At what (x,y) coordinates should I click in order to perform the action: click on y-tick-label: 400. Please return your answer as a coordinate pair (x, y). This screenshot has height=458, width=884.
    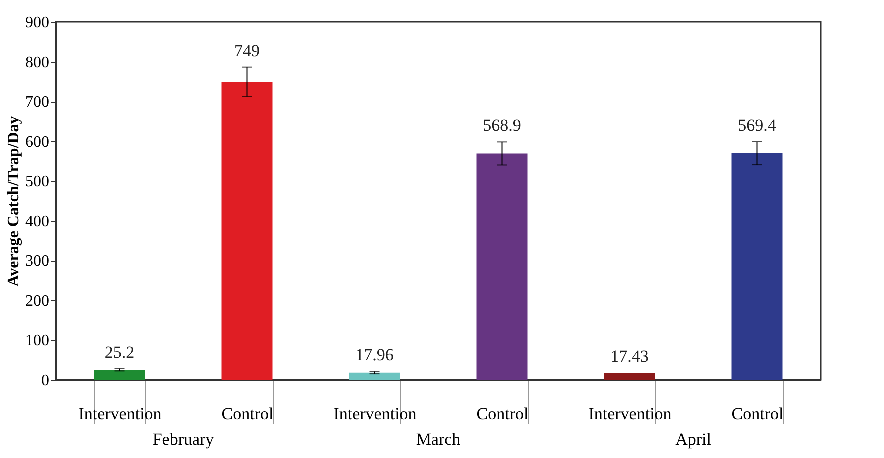
    Looking at the image, I should click on (38, 221).